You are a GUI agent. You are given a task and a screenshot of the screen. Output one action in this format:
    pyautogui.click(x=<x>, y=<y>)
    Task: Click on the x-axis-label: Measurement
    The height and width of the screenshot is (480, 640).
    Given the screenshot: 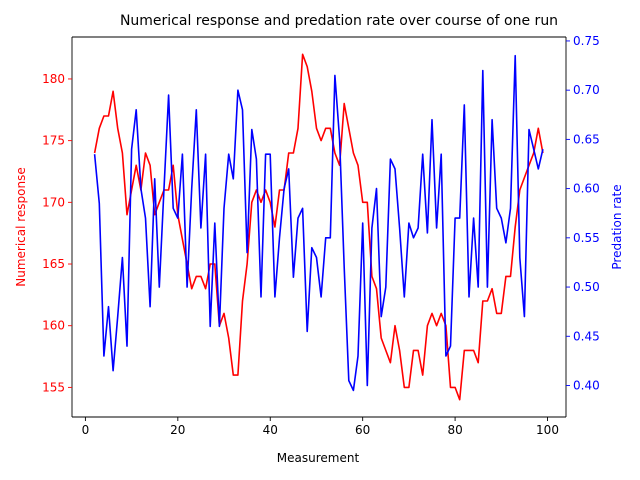 What is the action you would take?
    pyautogui.click(x=318, y=458)
    